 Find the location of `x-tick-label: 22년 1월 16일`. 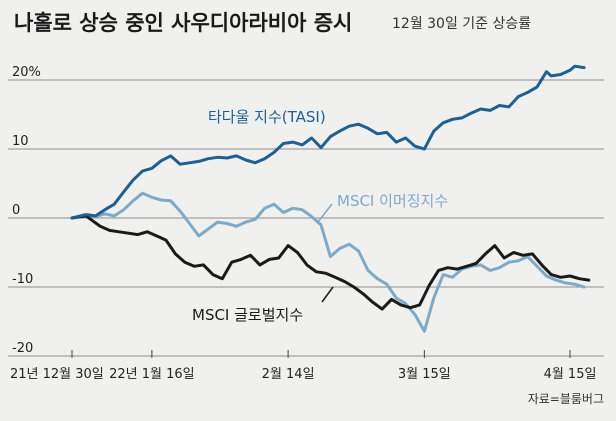

x-tick-label: 22년 1월 16일 is located at coordinates (152, 374).